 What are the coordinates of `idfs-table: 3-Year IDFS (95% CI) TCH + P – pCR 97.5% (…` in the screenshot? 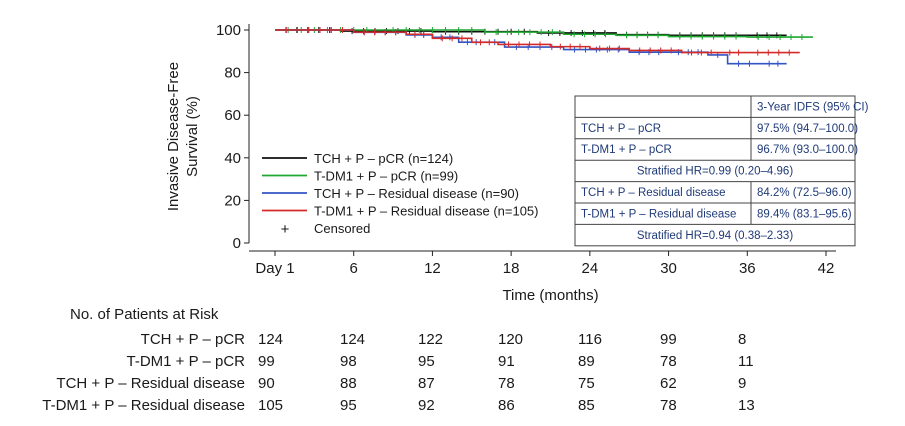 It's located at (721, 171).